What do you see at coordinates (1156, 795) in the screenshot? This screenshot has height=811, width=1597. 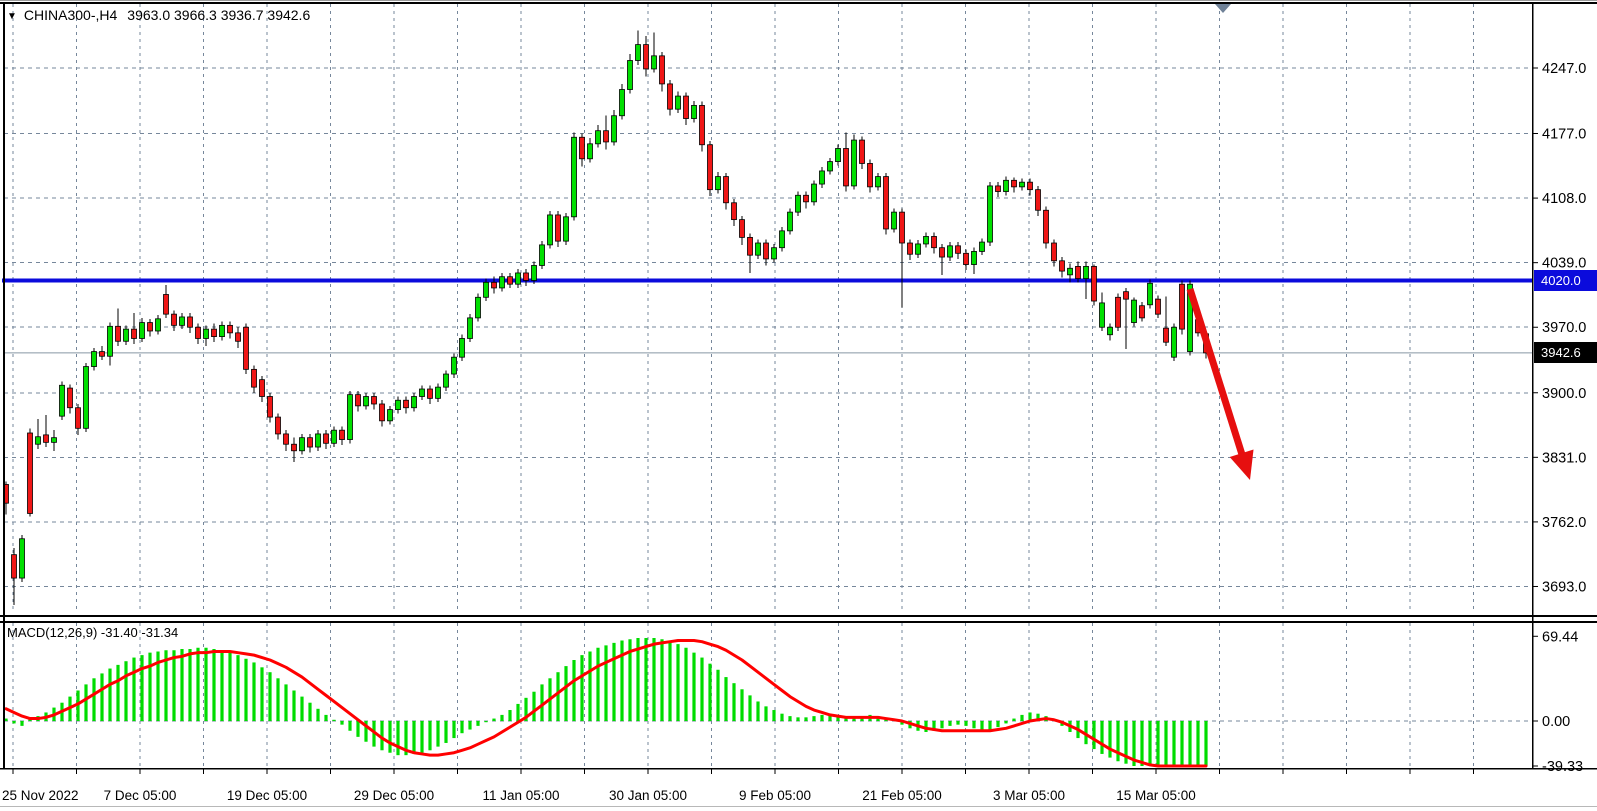 I see `time-scale-label: 15 Mar 05:00` at bounding box center [1156, 795].